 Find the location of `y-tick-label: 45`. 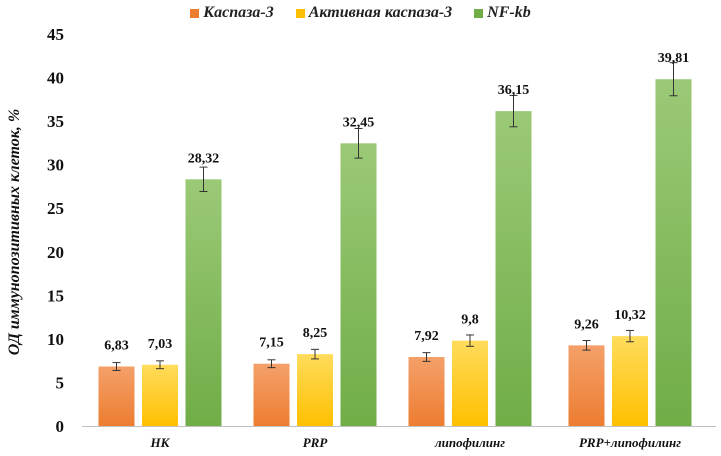

y-tick-label: 45 is located at coordinates (55, 34).